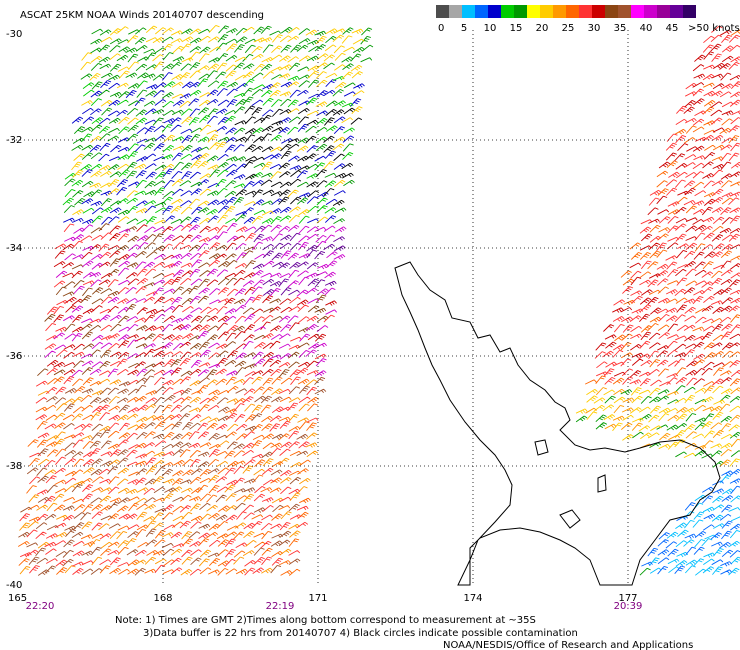  Describe the element at coordinates (464, 28) in the screenshot. I see `colorbar-label: 5` at that location.